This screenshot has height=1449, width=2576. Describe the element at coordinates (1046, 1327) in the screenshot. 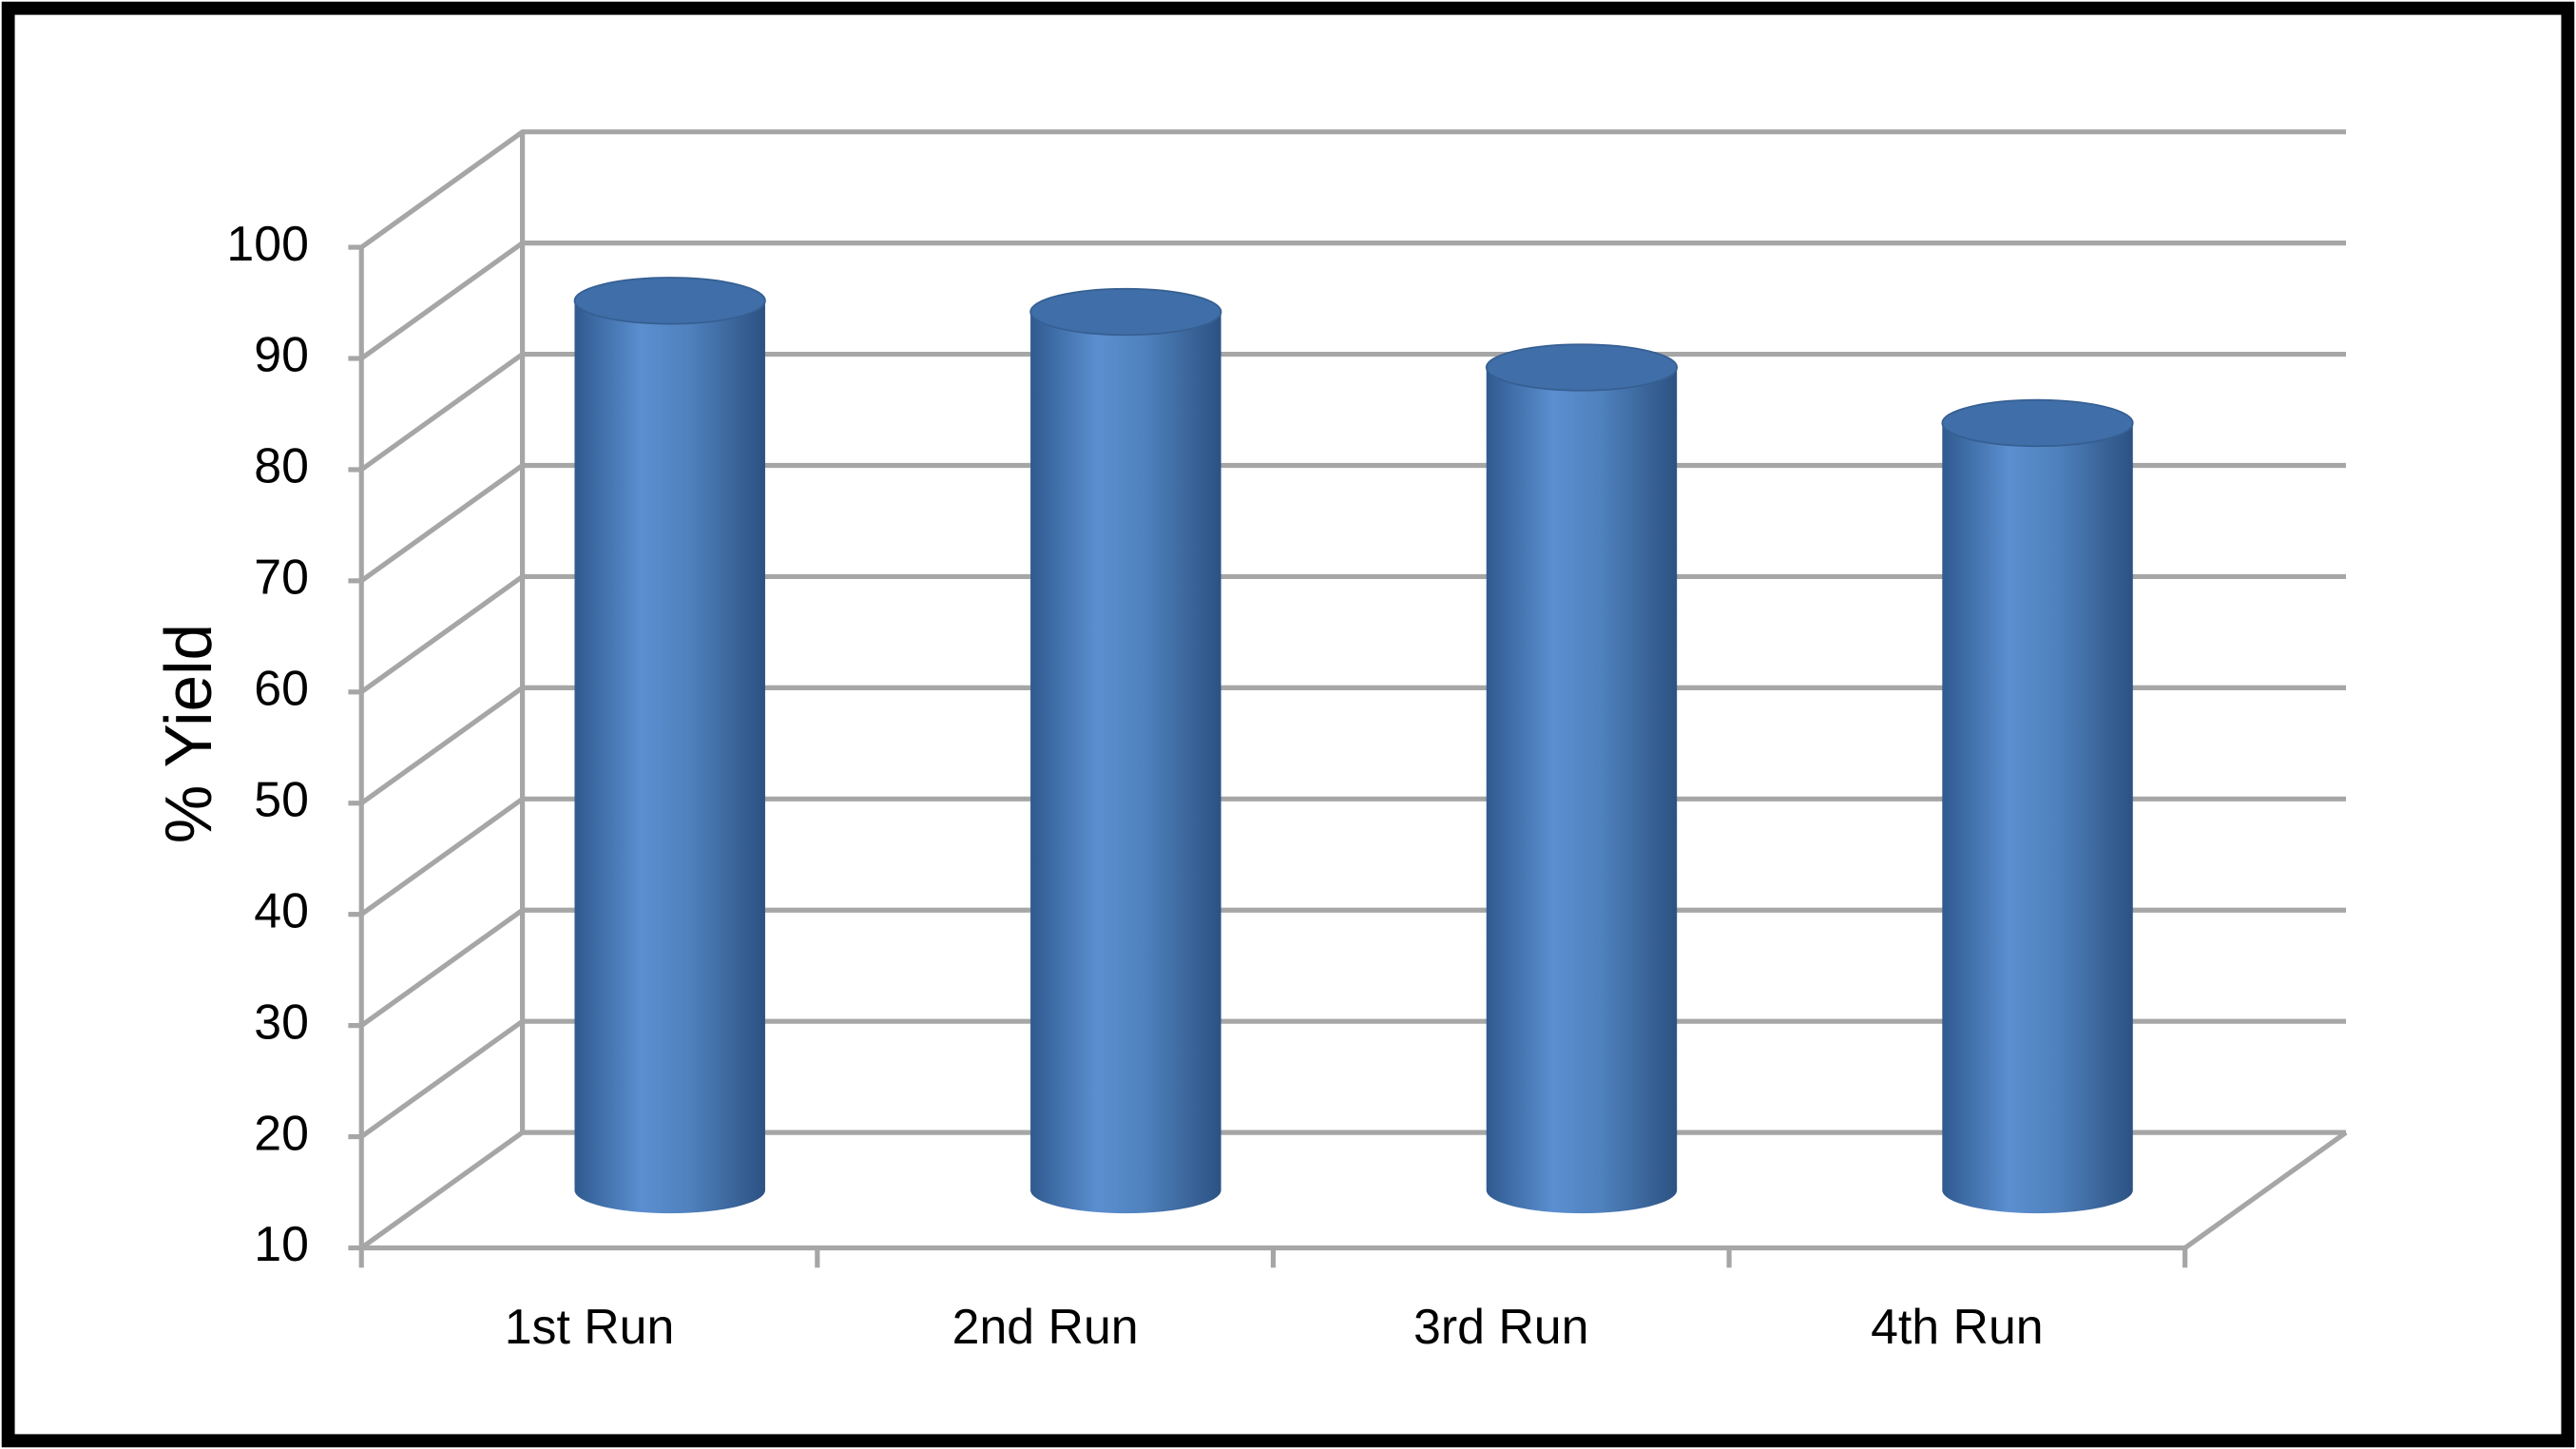

I see `x-tick-label: 2nd Run` at that location.